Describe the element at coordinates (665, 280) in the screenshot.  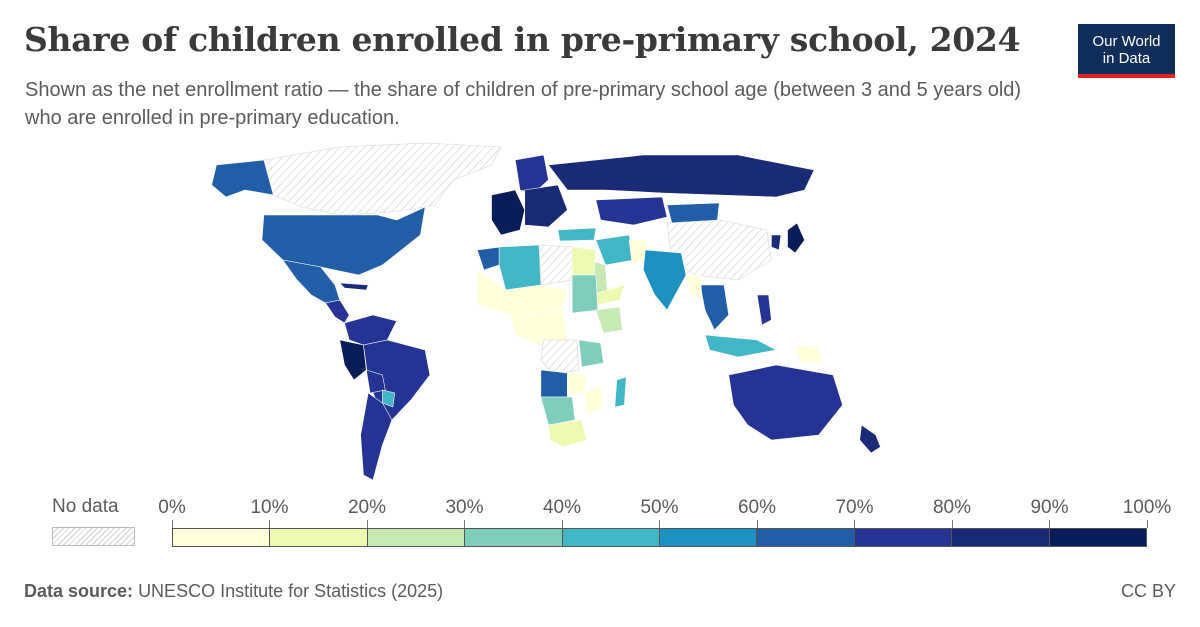
I see `map-region: India` at that location.